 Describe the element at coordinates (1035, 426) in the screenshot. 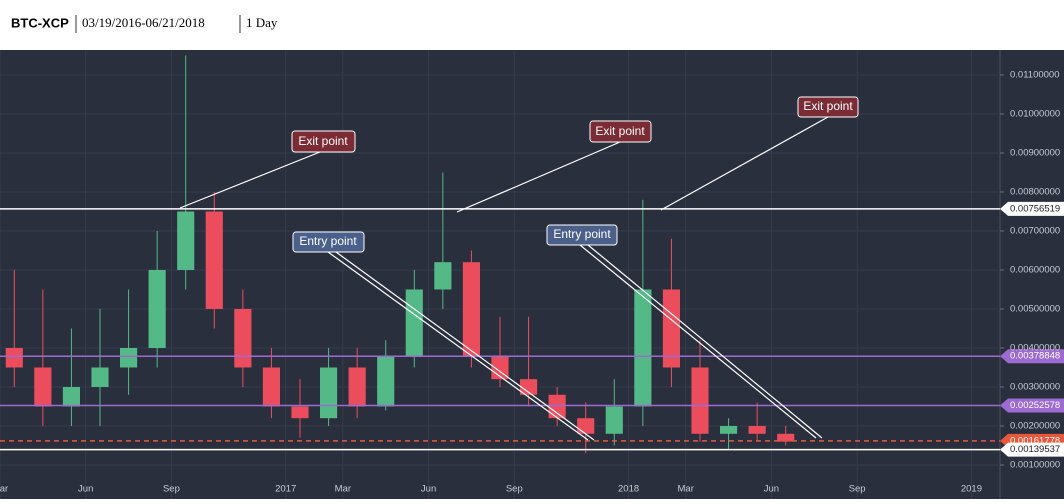

I see `y-tick-label: 0.00200000` at that location.